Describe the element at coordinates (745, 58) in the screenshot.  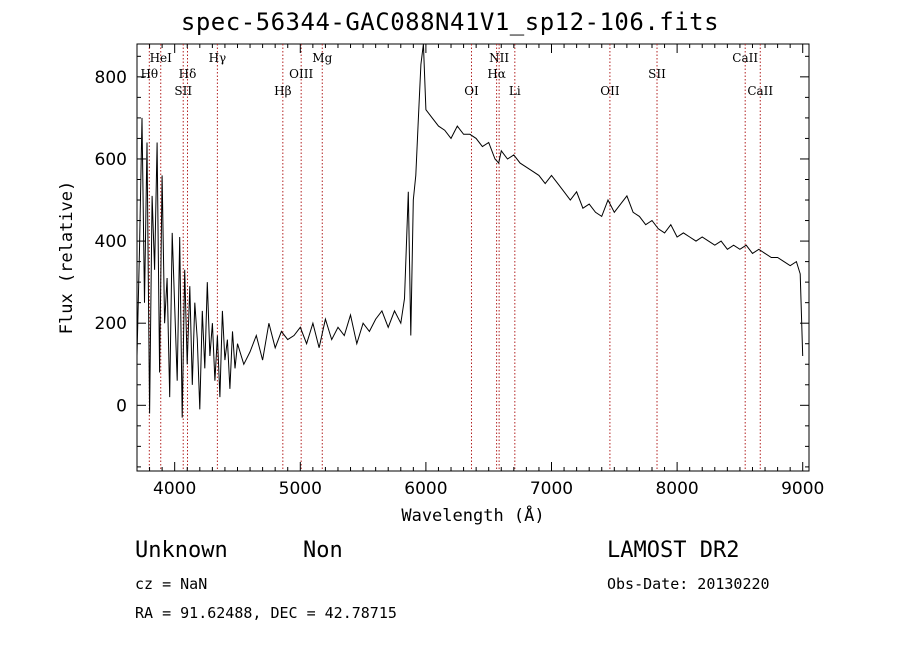
I see `line-label-14: CaII` at that location.